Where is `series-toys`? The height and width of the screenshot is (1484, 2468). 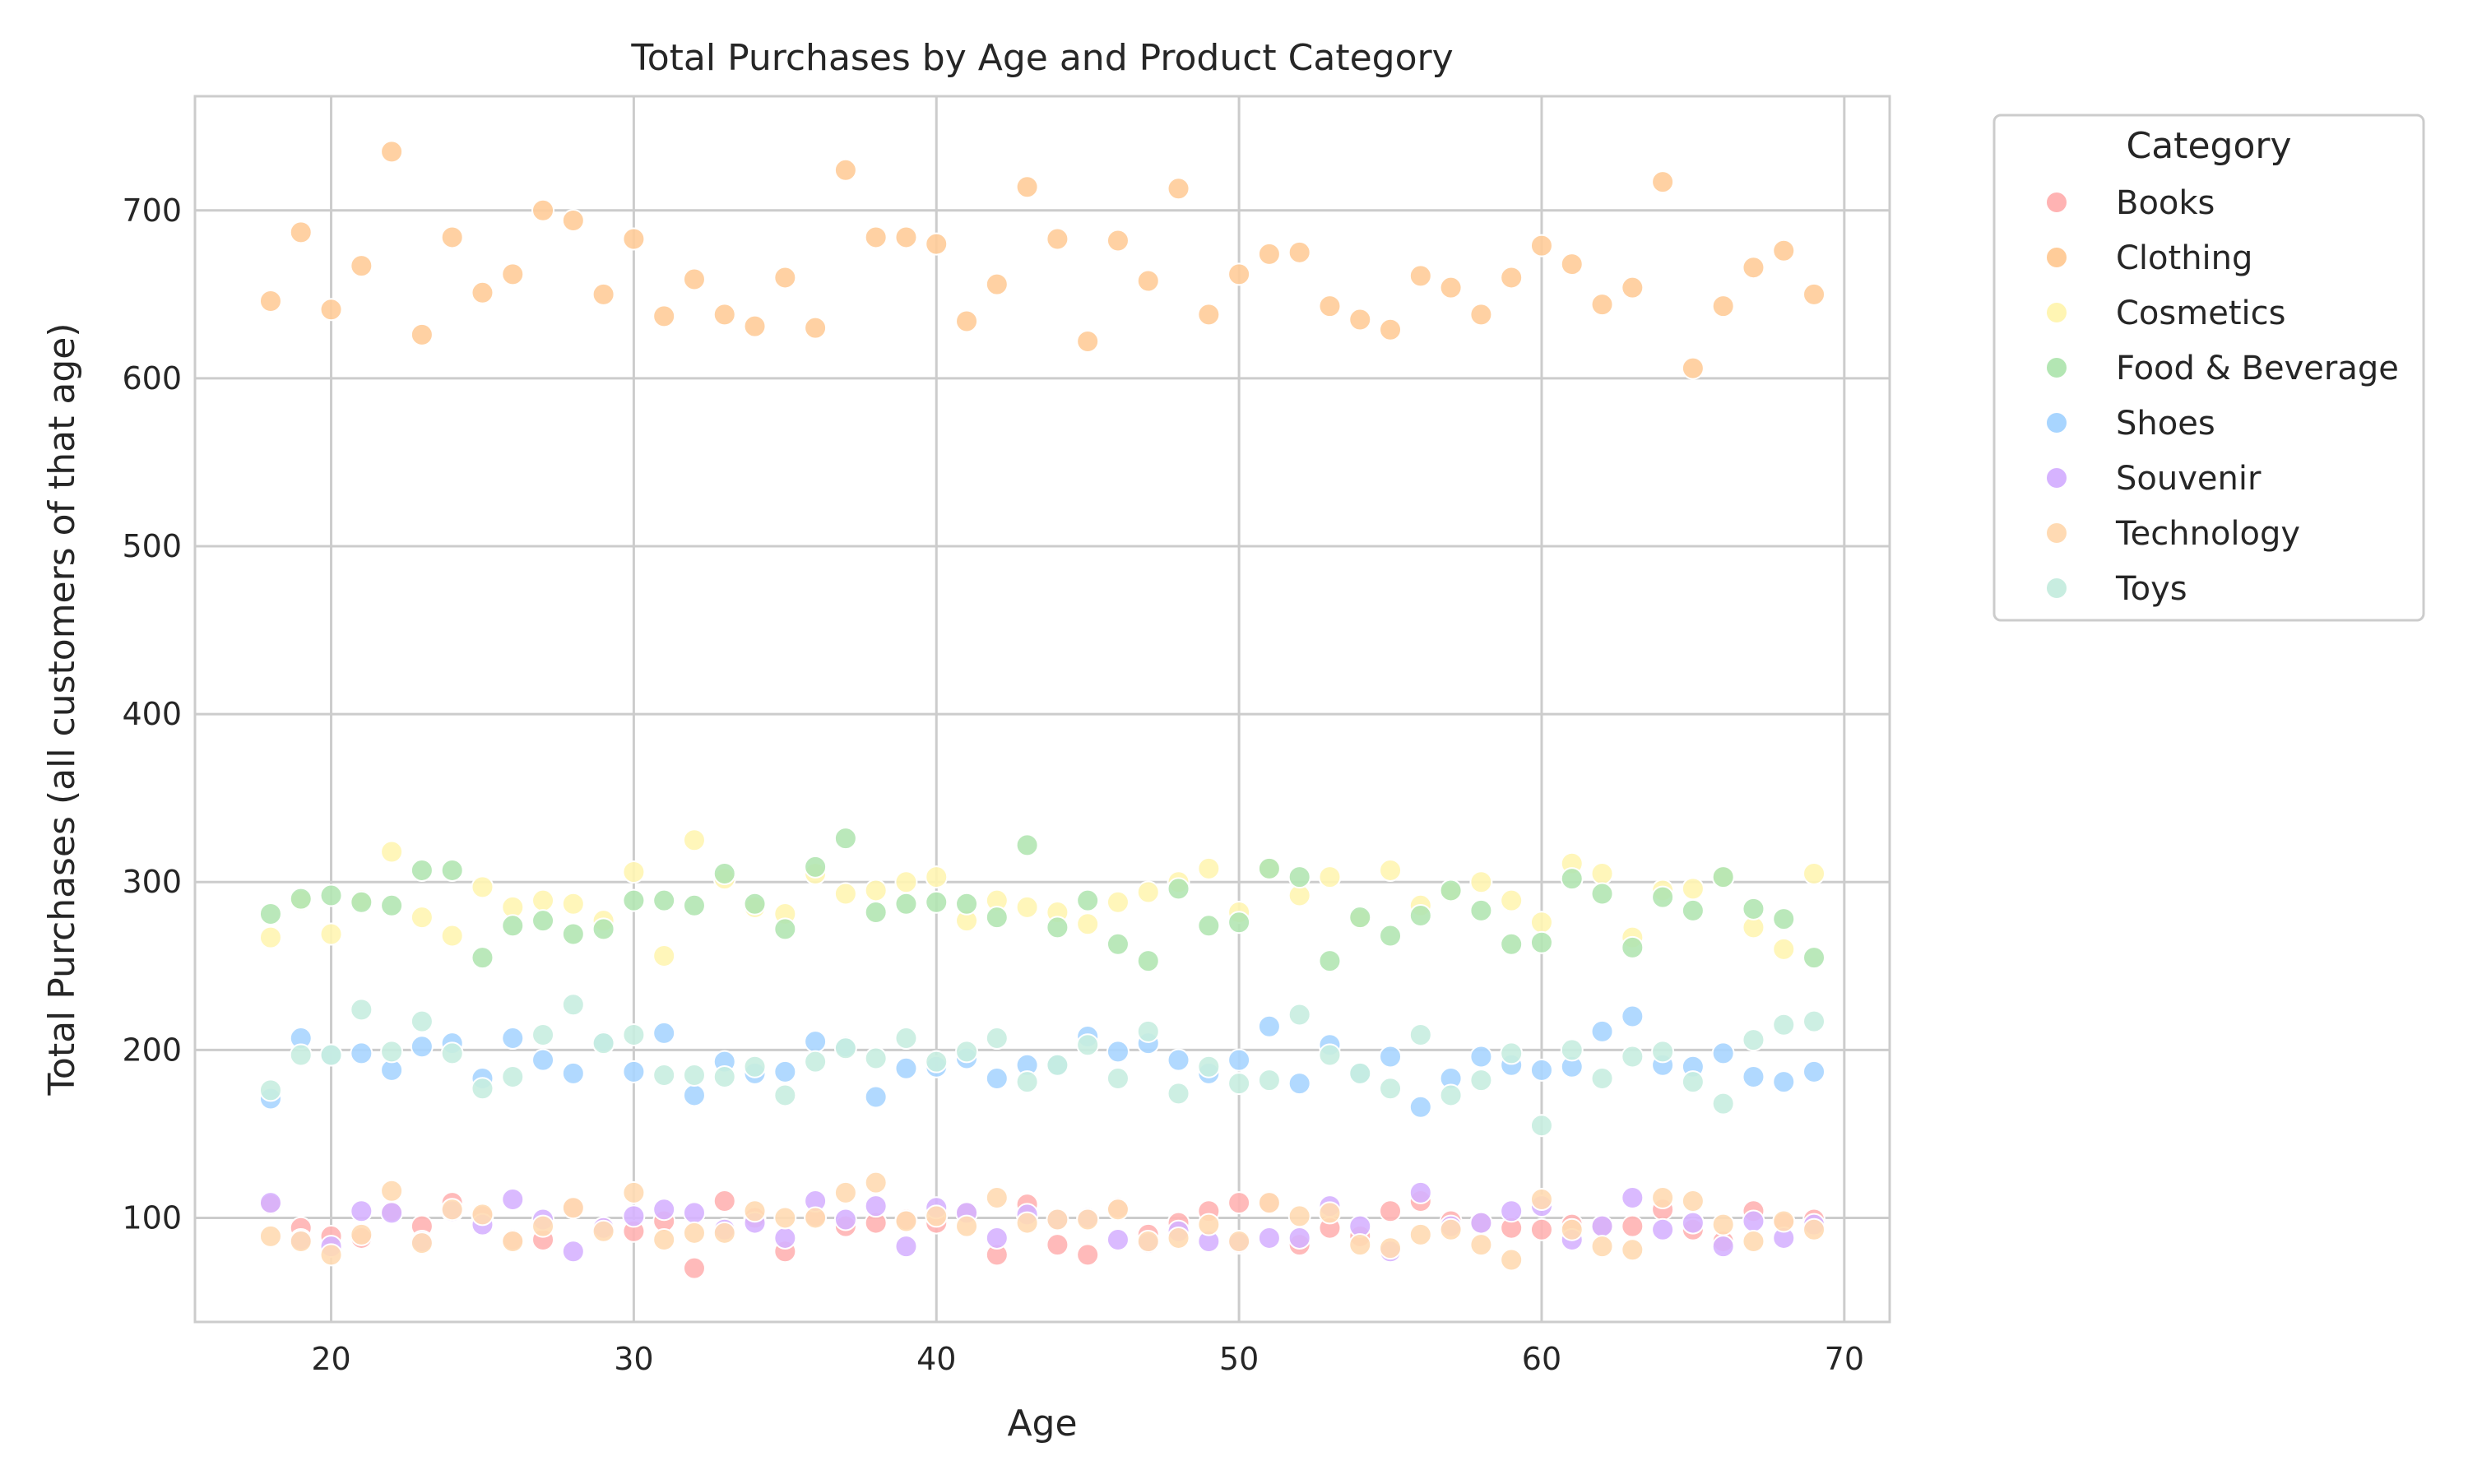 series-toys is located at coordinates (1042, 1065).